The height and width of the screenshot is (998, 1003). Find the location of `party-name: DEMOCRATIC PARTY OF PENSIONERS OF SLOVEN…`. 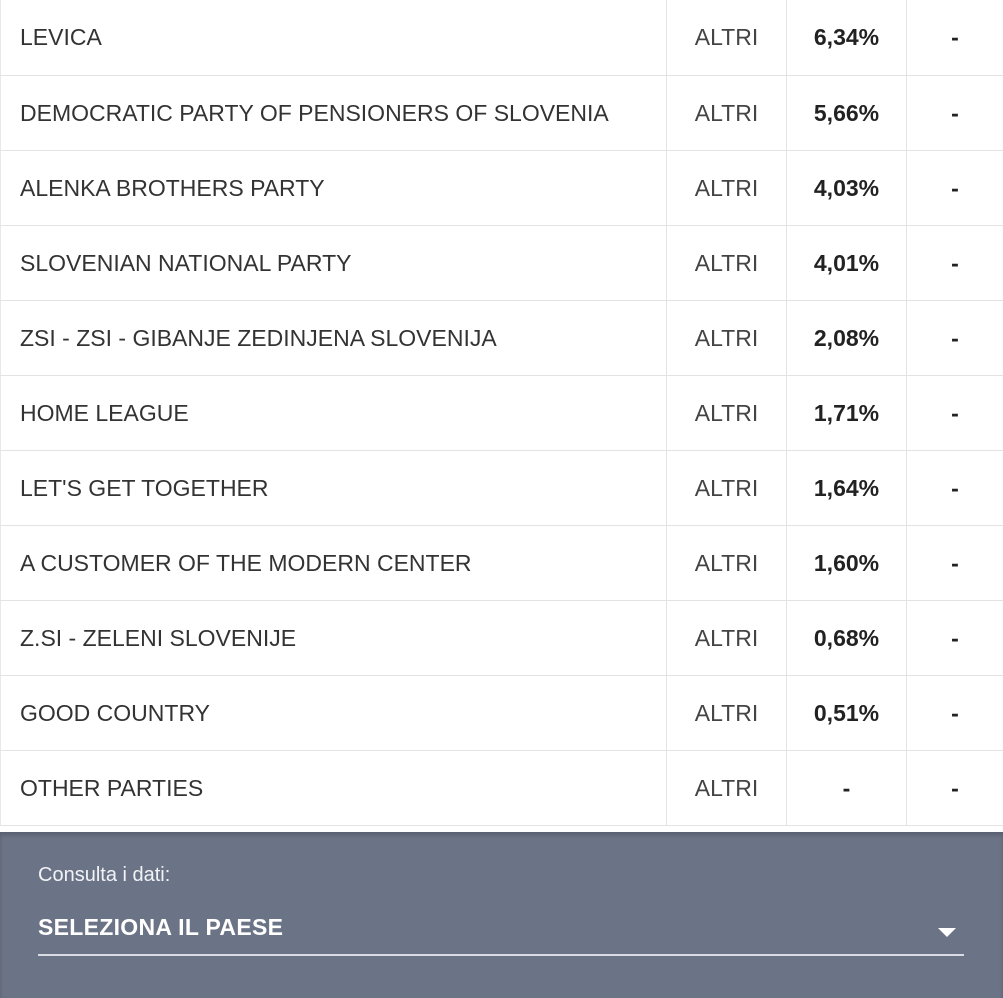

party-name: DEMOCRATIC PARTY OF PENSIONERS OF SLOVEN… is located at coordinates (333, 113).